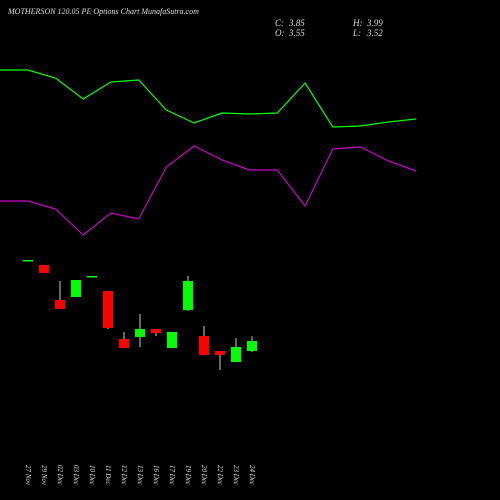 The image size is (500, 500). What do you see at coordinates (208, 98) in the screenshot?
I see `indicator-line` at bounding box center [208, 98].